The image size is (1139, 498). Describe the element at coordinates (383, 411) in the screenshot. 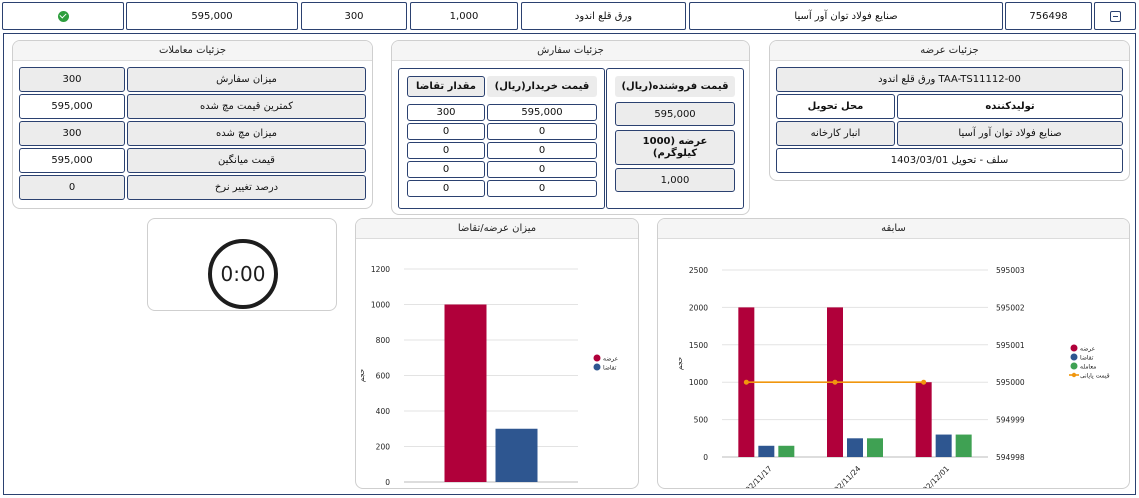

I see `y-tick-label: 400` at that location.